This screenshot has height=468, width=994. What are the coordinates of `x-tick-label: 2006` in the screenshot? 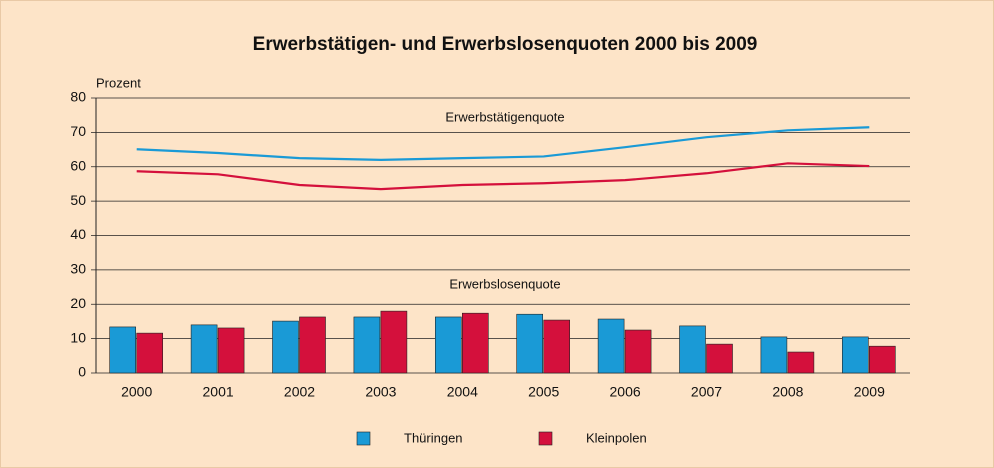 It's located at (625, 392).